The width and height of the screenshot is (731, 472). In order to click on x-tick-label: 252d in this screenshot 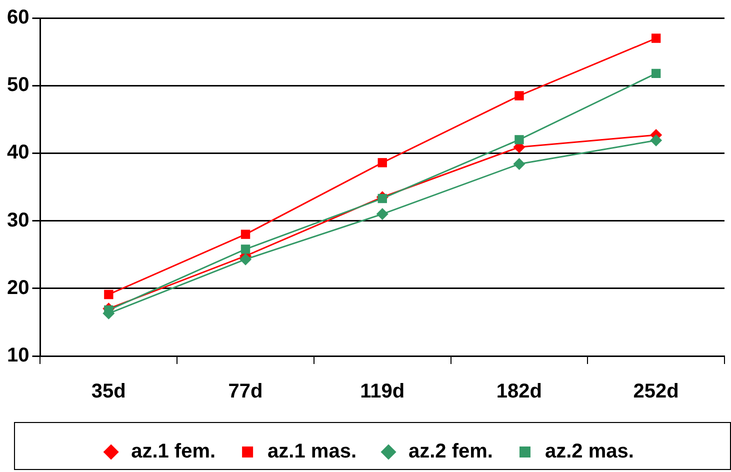, I will do `click(656, 391)`.